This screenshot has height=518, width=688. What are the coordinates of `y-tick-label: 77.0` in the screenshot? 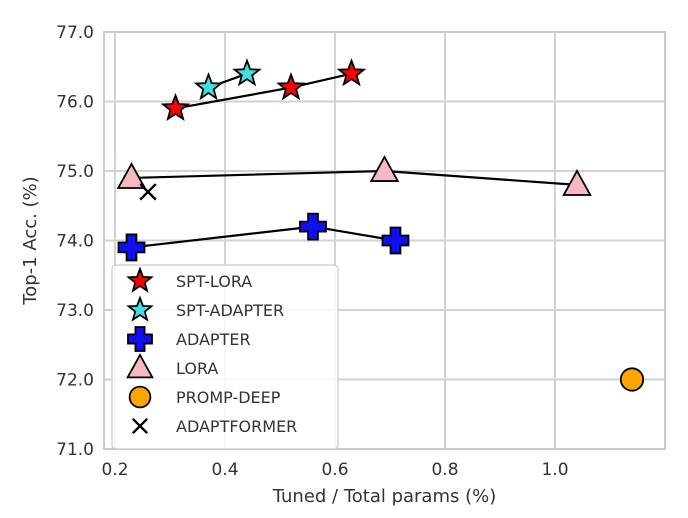 It's located at (75, 33).